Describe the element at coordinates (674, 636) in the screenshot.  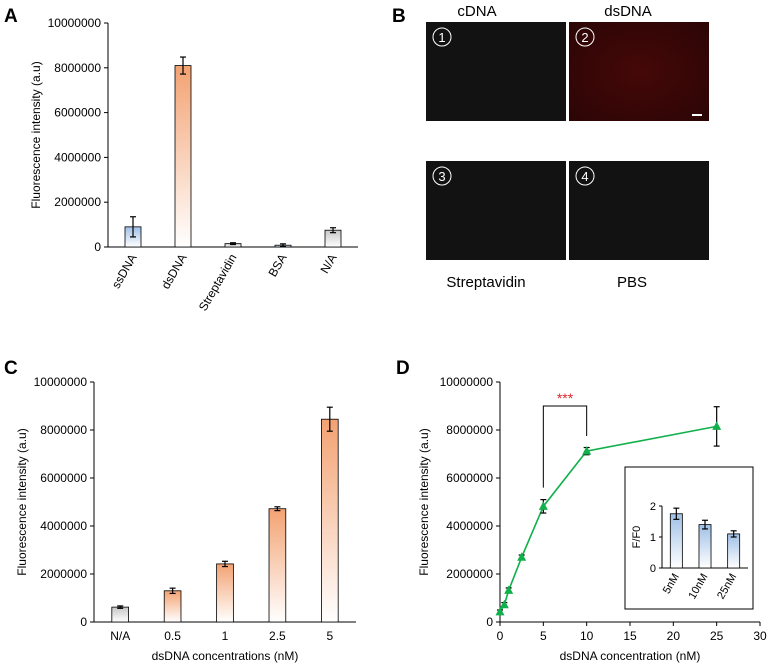
I see `panel-d-x-tick-label: 20` at that location.